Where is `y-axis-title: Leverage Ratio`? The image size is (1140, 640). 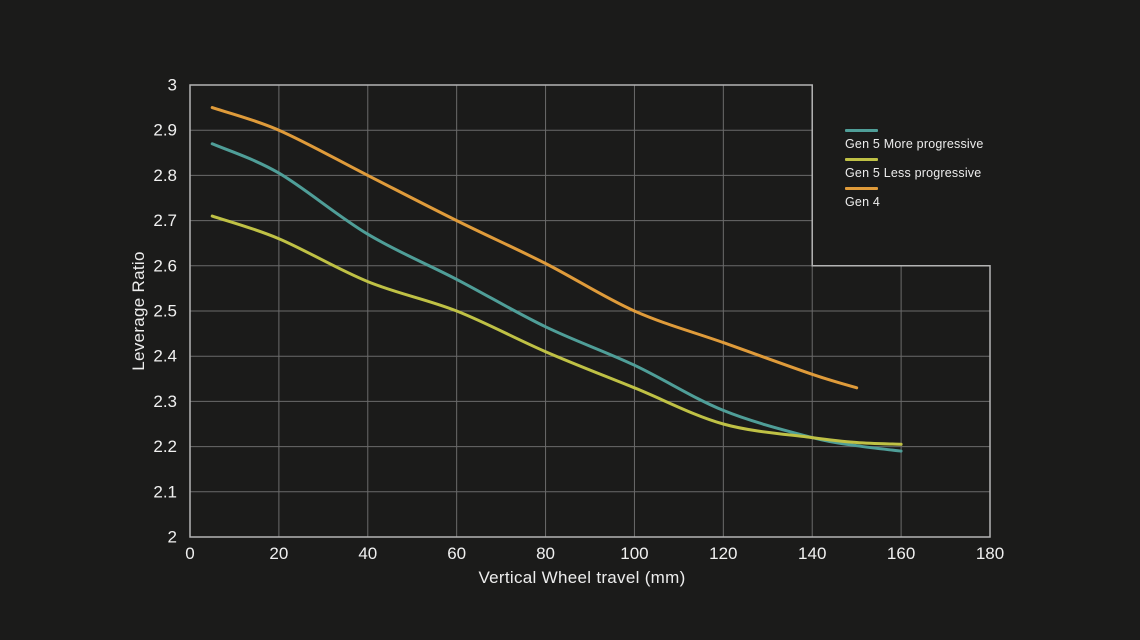 y-axis-title: Leverage Ratio is located at coordinates (138, 311).